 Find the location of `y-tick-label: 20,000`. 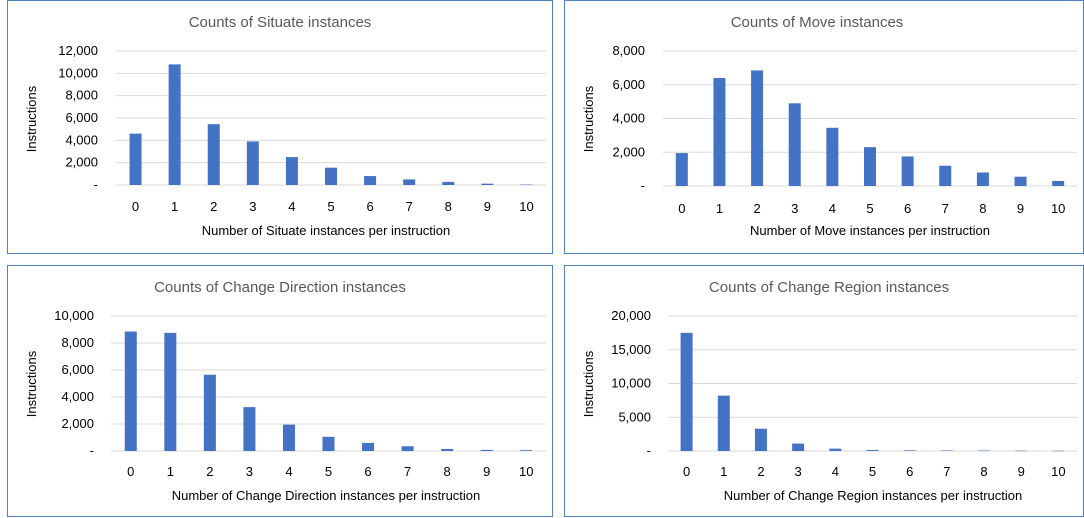

y-tick-label: 20,000 is located at coordinates (631, 315).